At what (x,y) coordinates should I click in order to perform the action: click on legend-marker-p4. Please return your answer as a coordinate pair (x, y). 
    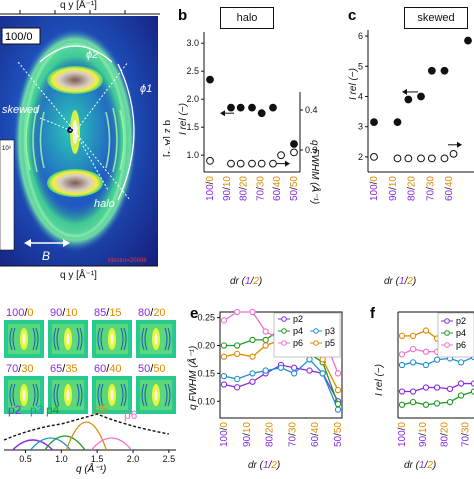
    Looking at the image, I should click on (284, 331).